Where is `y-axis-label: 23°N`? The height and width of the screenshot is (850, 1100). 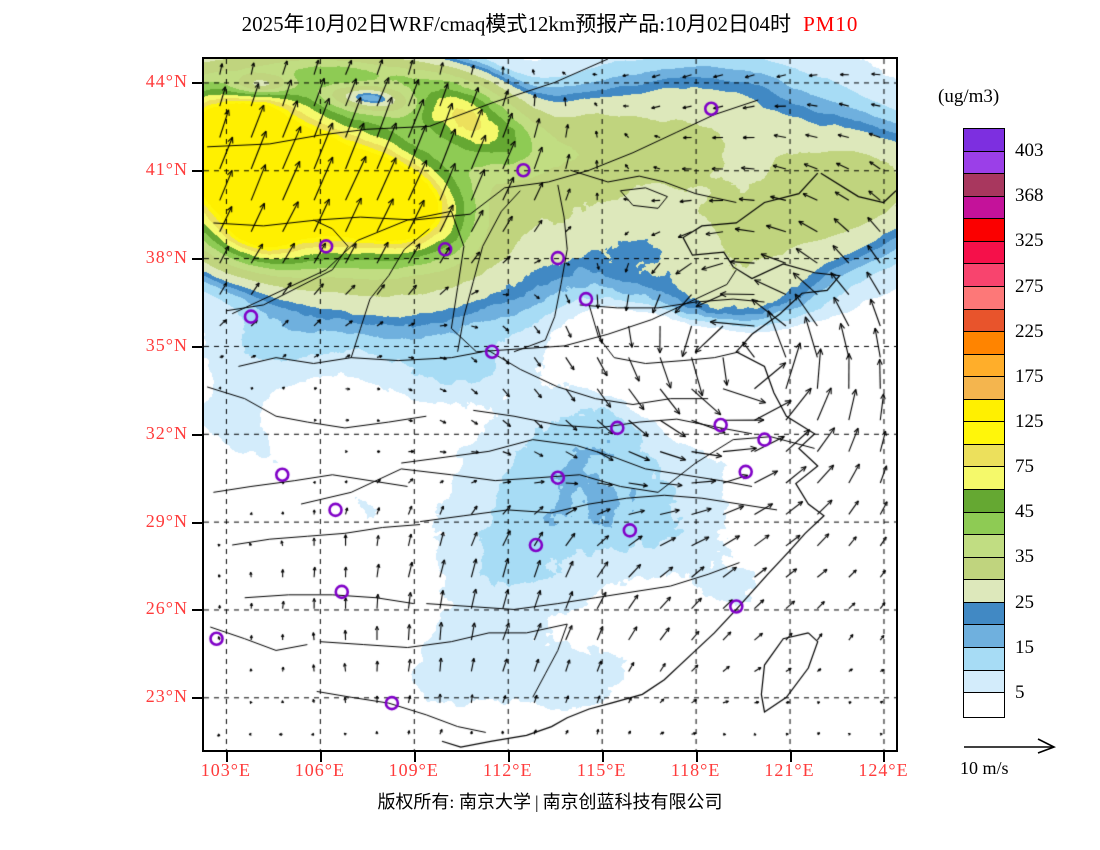
y-axis-label: 23°N is located at coordinates (166, 696).